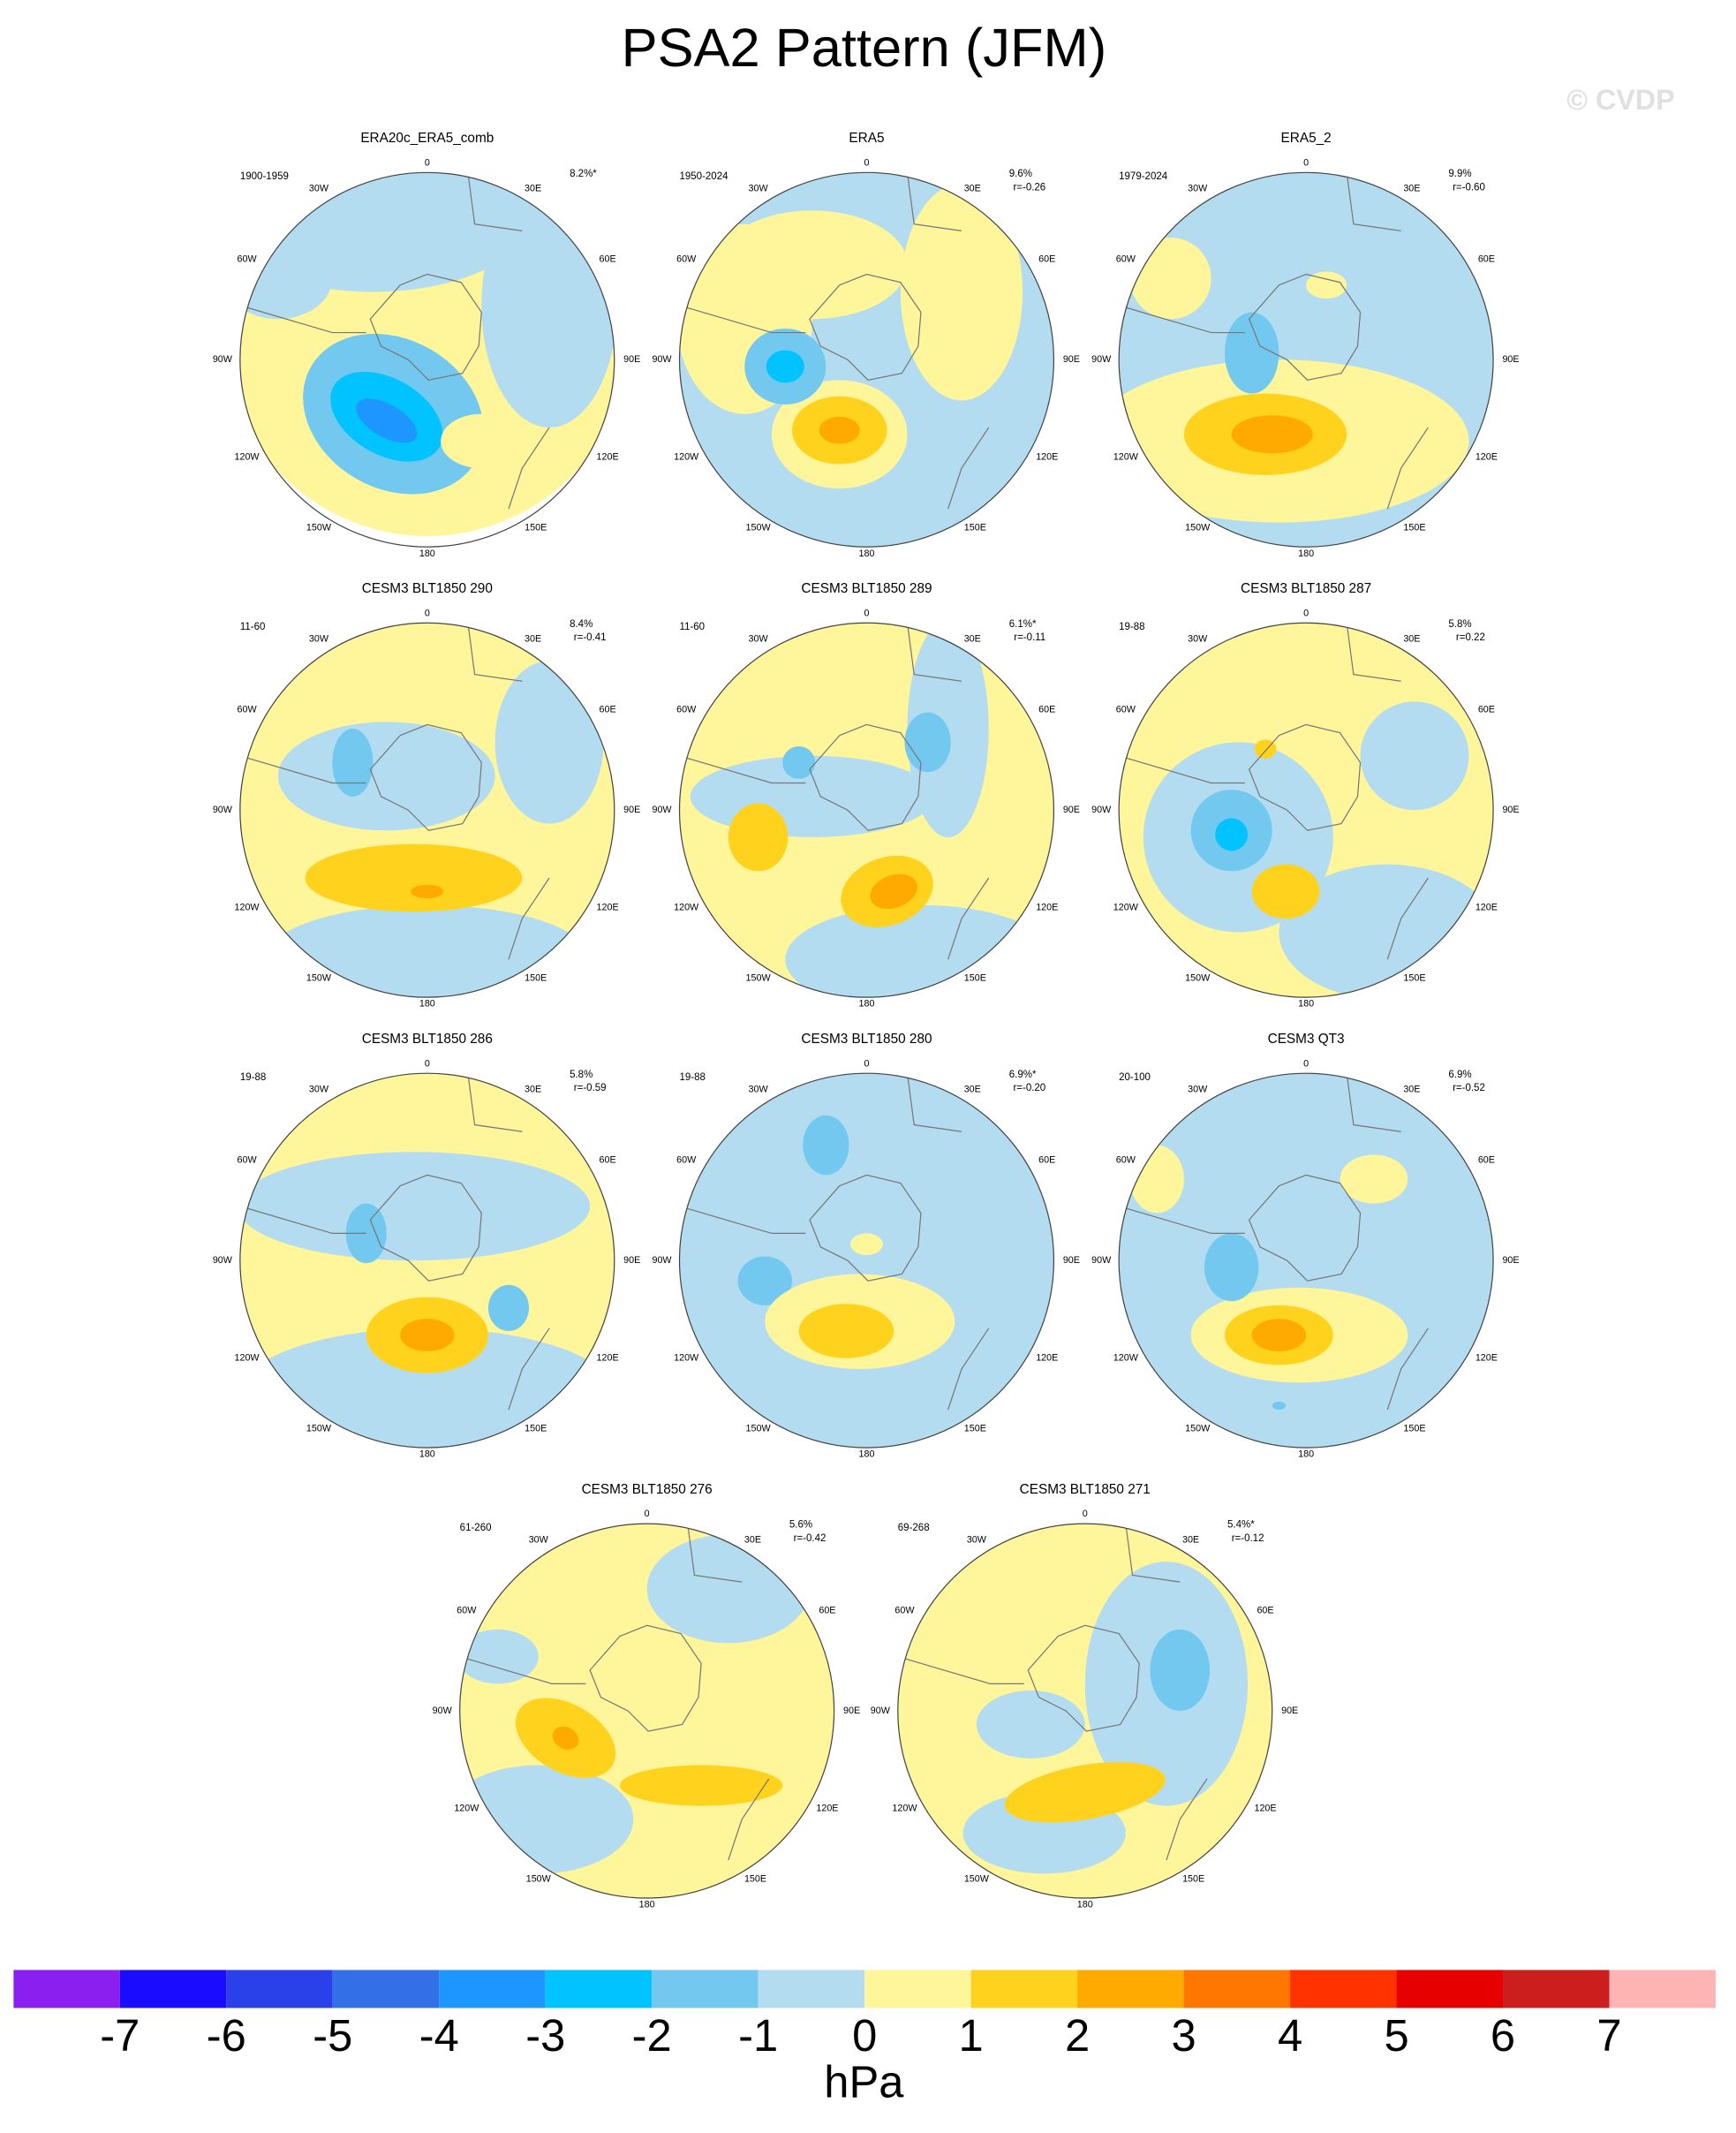 Image resolution: width=1736 pixels, height=2133 pixels. What do you see at coordinates (1306, 588) in the screenshot?
I see `panel-title: CESM3 BLT1850 287` at bounding box center [1306, 588].